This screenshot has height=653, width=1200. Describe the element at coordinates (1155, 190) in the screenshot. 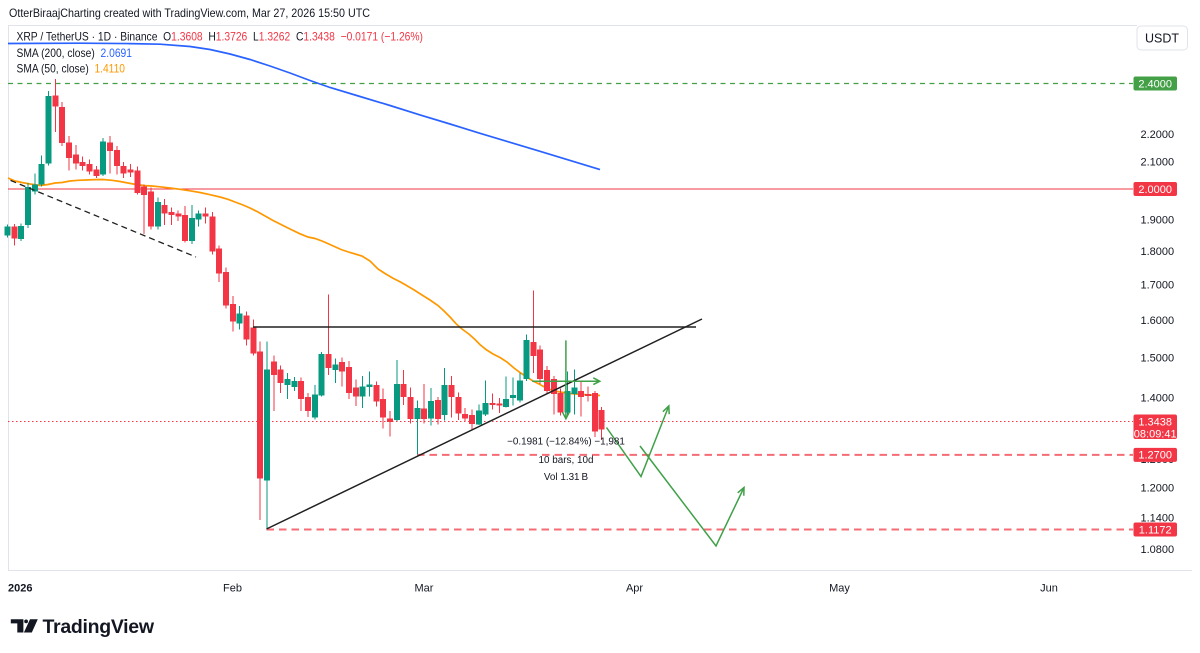

I see `svg-text: 2.0000` at that location.